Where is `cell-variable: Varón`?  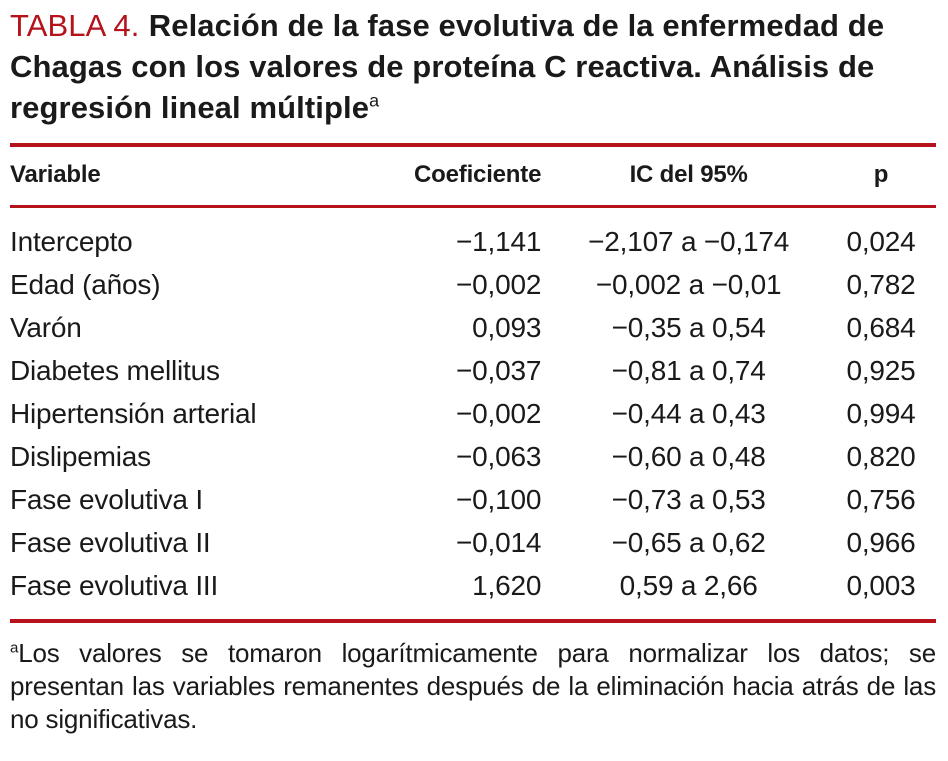
cell-variable: Varón is located at coordinates (46, 327).